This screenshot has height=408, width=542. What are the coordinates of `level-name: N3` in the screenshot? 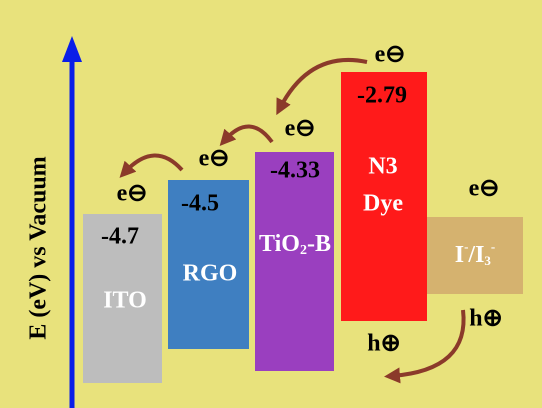 It's located at (382, 167).